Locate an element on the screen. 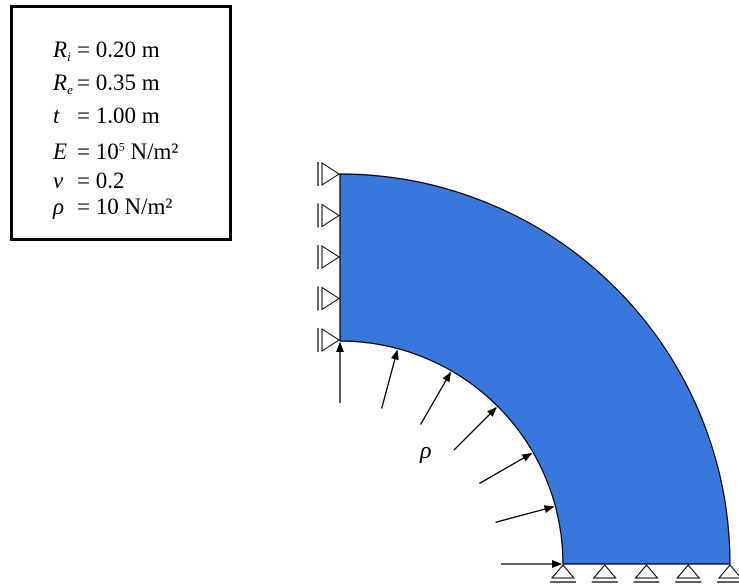 The image size is (739, 584). param-thickness: t = 1.00 m is located at coordinates (106, 115).